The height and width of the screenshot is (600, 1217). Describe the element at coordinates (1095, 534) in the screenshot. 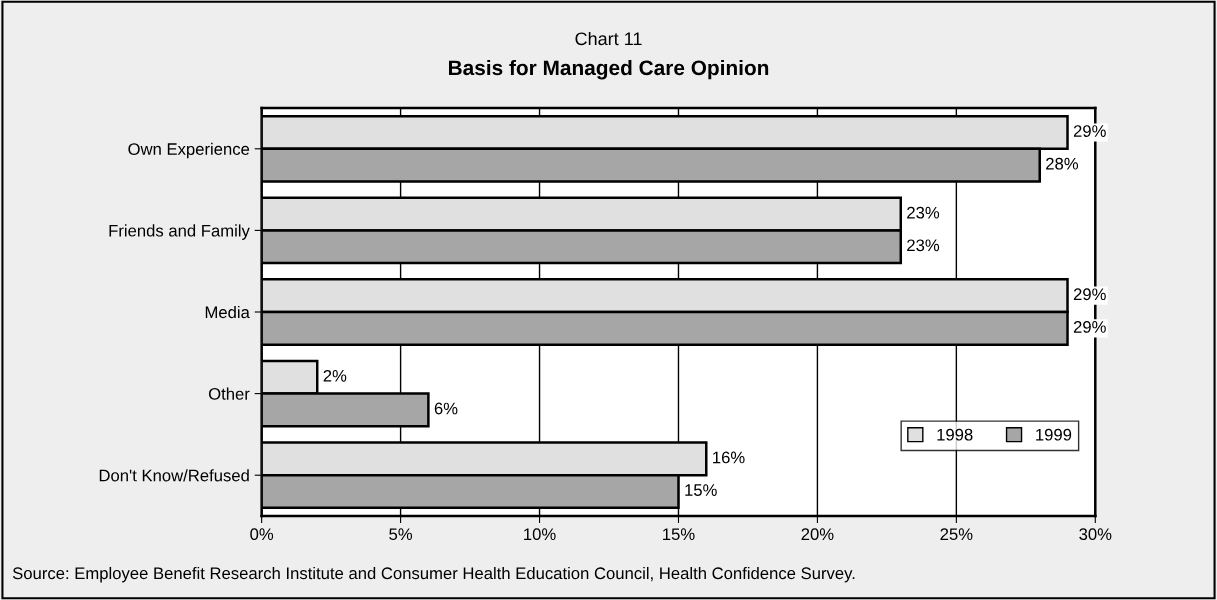

I see `x-tick-label: 30%` at that location.